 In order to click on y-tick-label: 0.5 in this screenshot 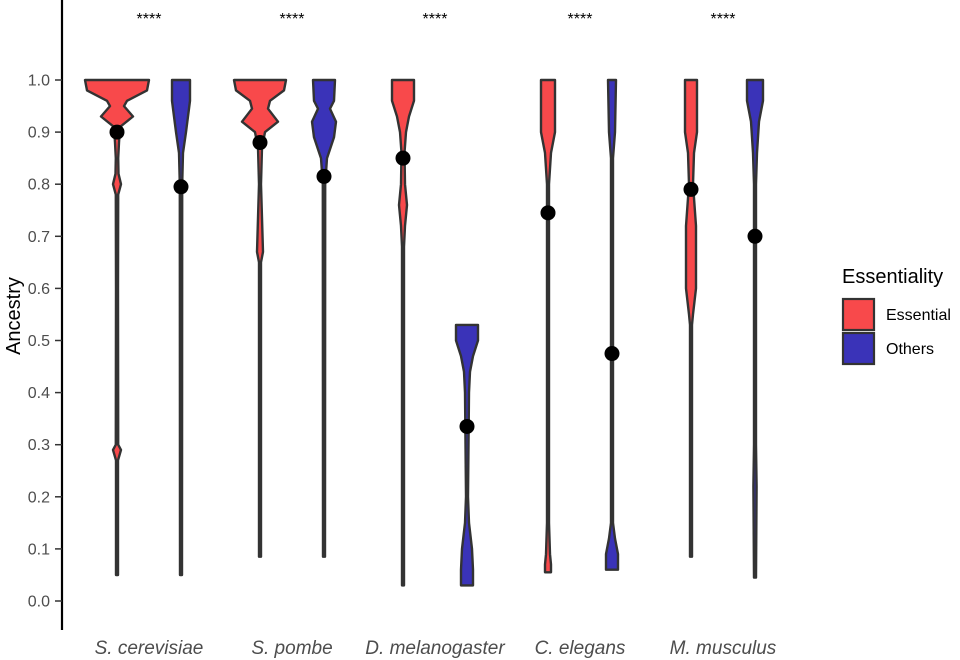, I will do `click(39, 341)`.